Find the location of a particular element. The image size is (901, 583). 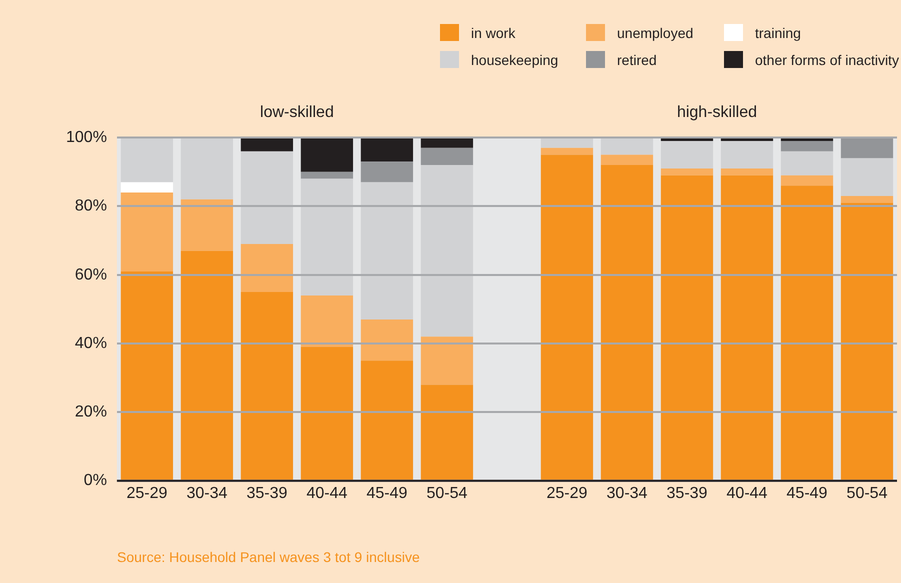

y-tick-label: 20% is located at coordinates (90, 412).